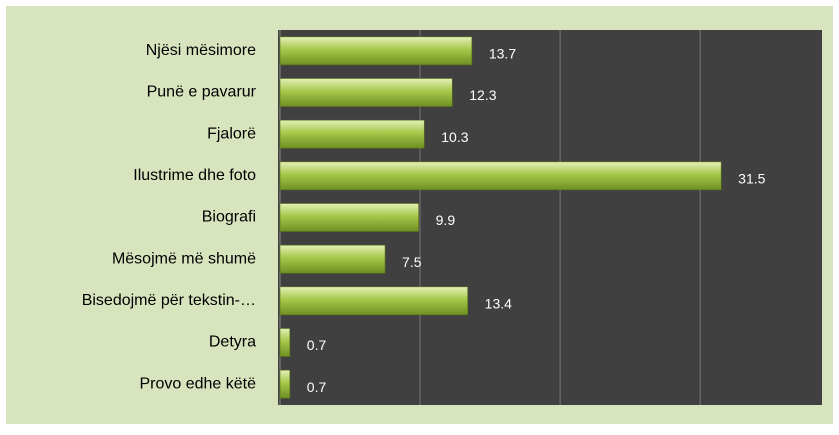 This screenshot has width=839, height=435. I want to click on data-label: 9.9, so click(446, 220).